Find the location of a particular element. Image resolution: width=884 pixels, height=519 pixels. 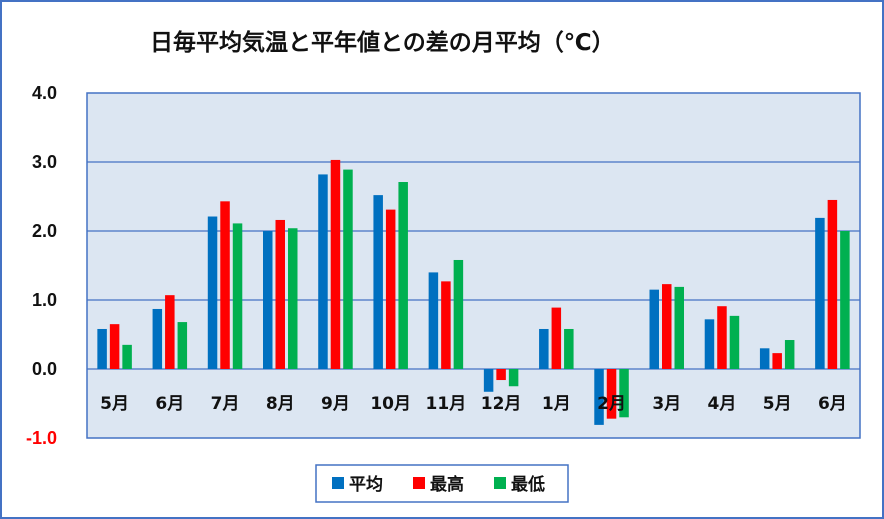

x-tick-label: 7月 is located at coordinates (225, 404).